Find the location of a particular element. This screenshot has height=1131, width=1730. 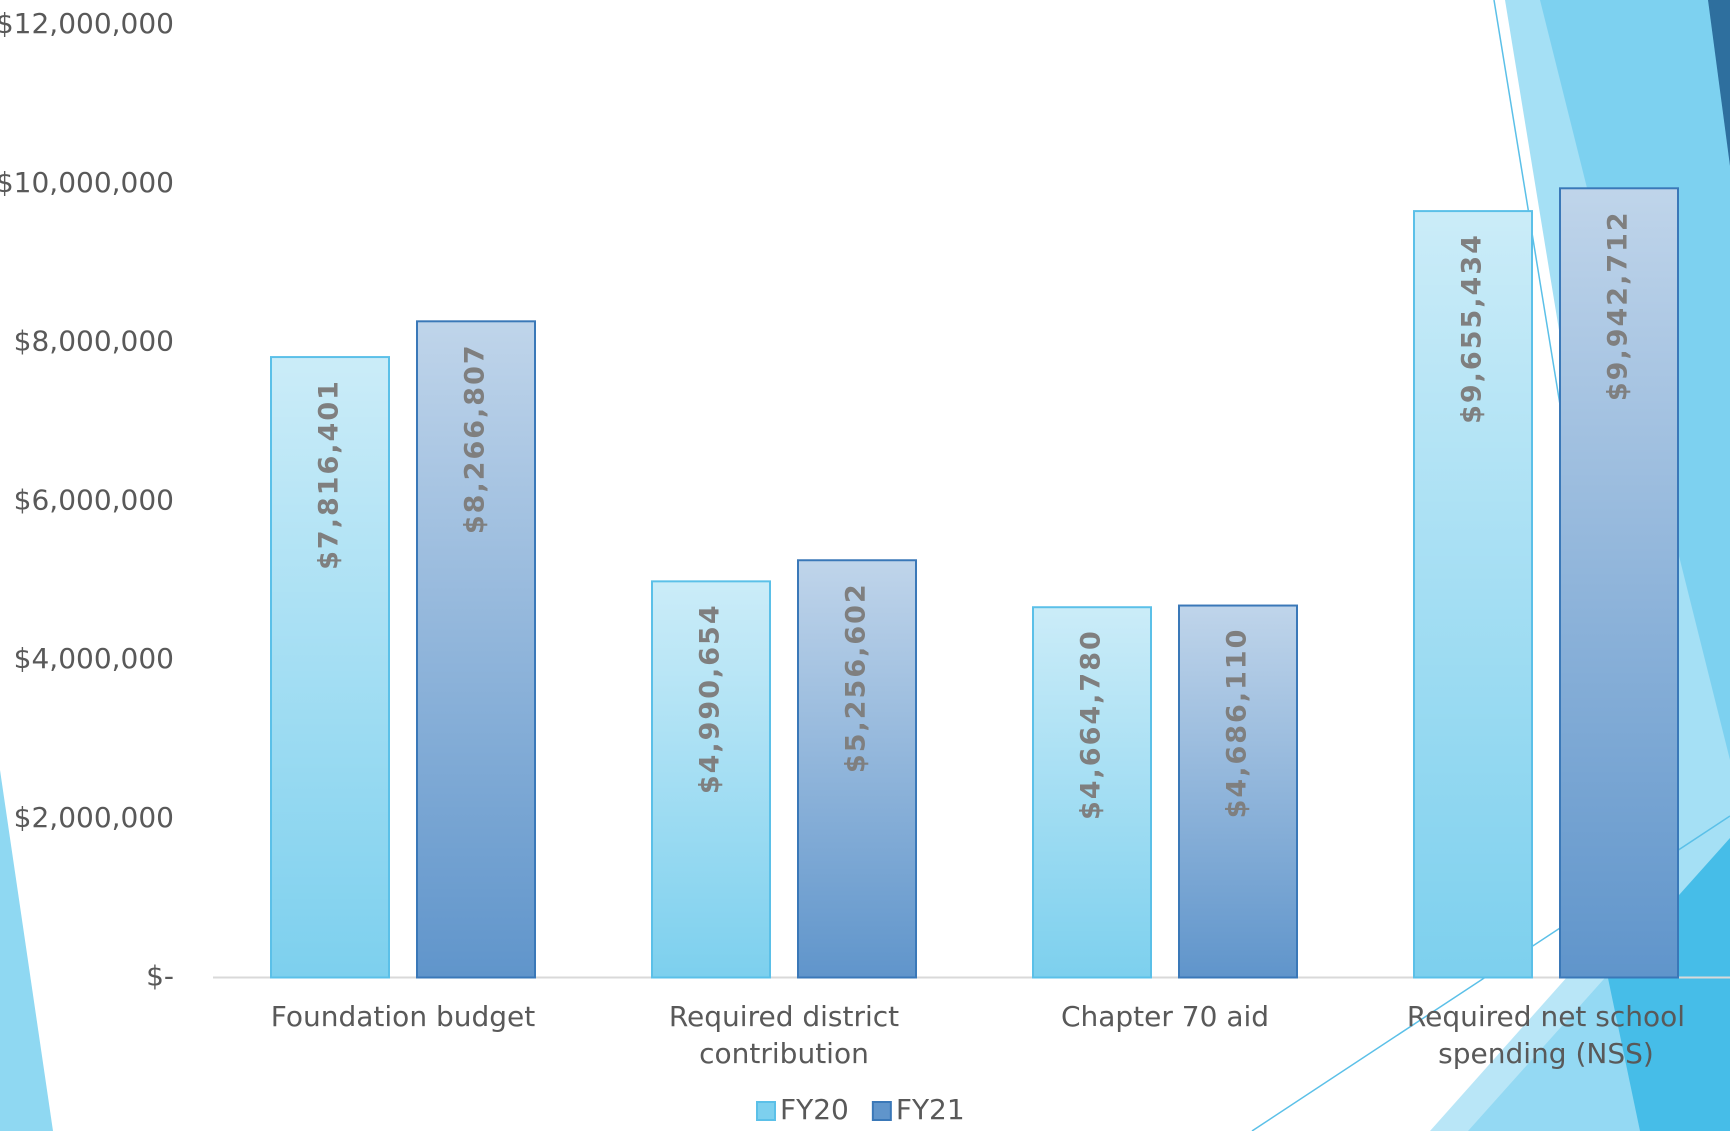

x-tick-label: Foundation budget is located at coordinates (403, 1016).